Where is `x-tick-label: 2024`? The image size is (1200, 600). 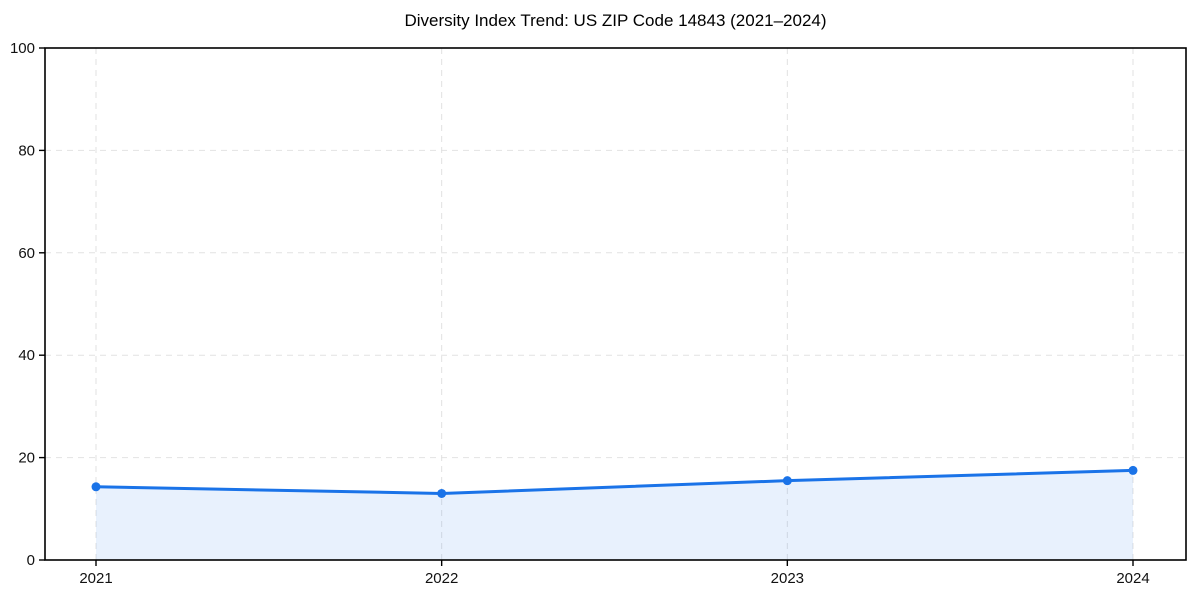
x-tick-label: 2024 is located at coordinates (1132, 578).